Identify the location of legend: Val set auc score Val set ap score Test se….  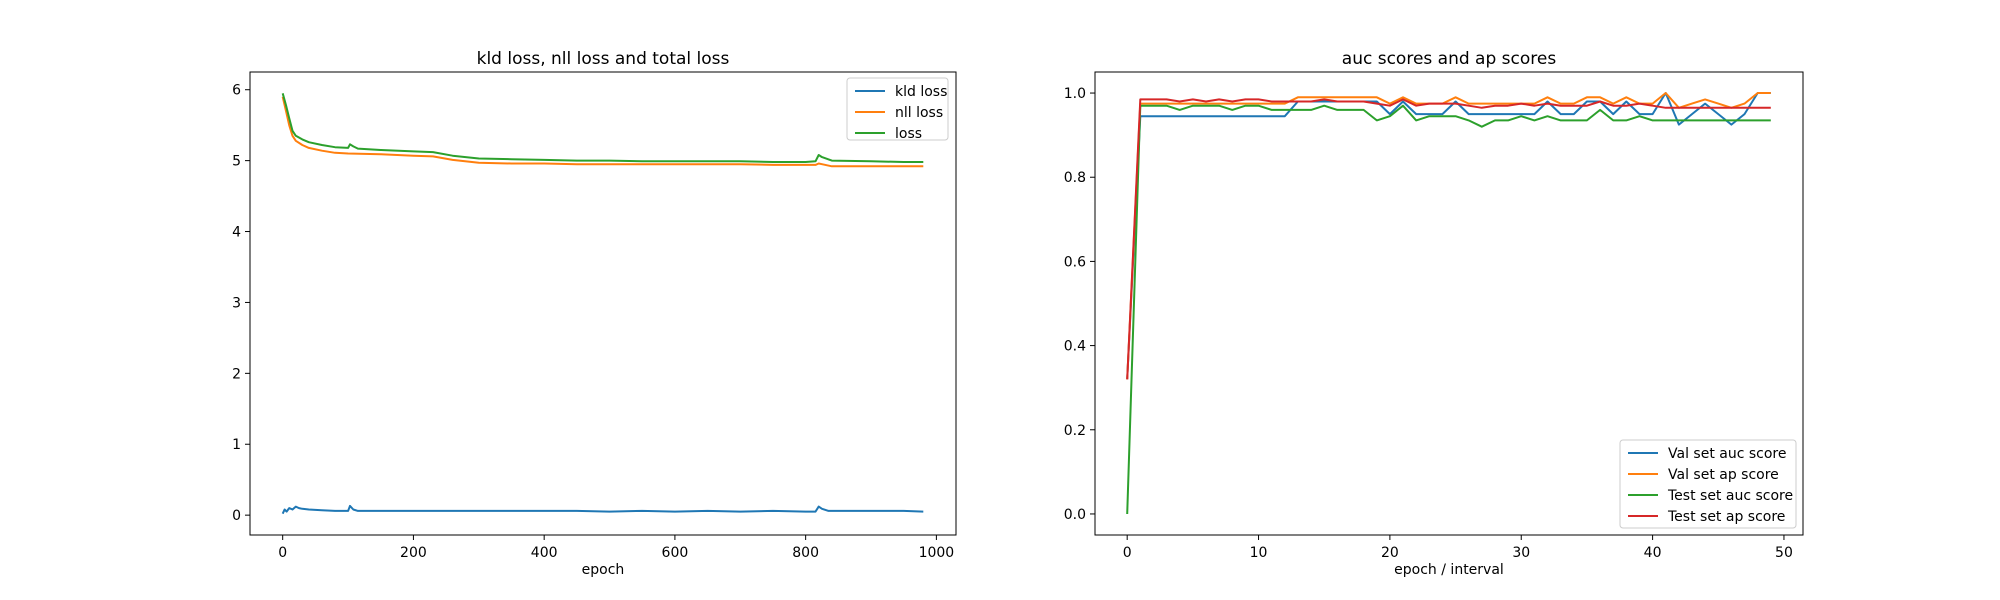
(1708, 484).